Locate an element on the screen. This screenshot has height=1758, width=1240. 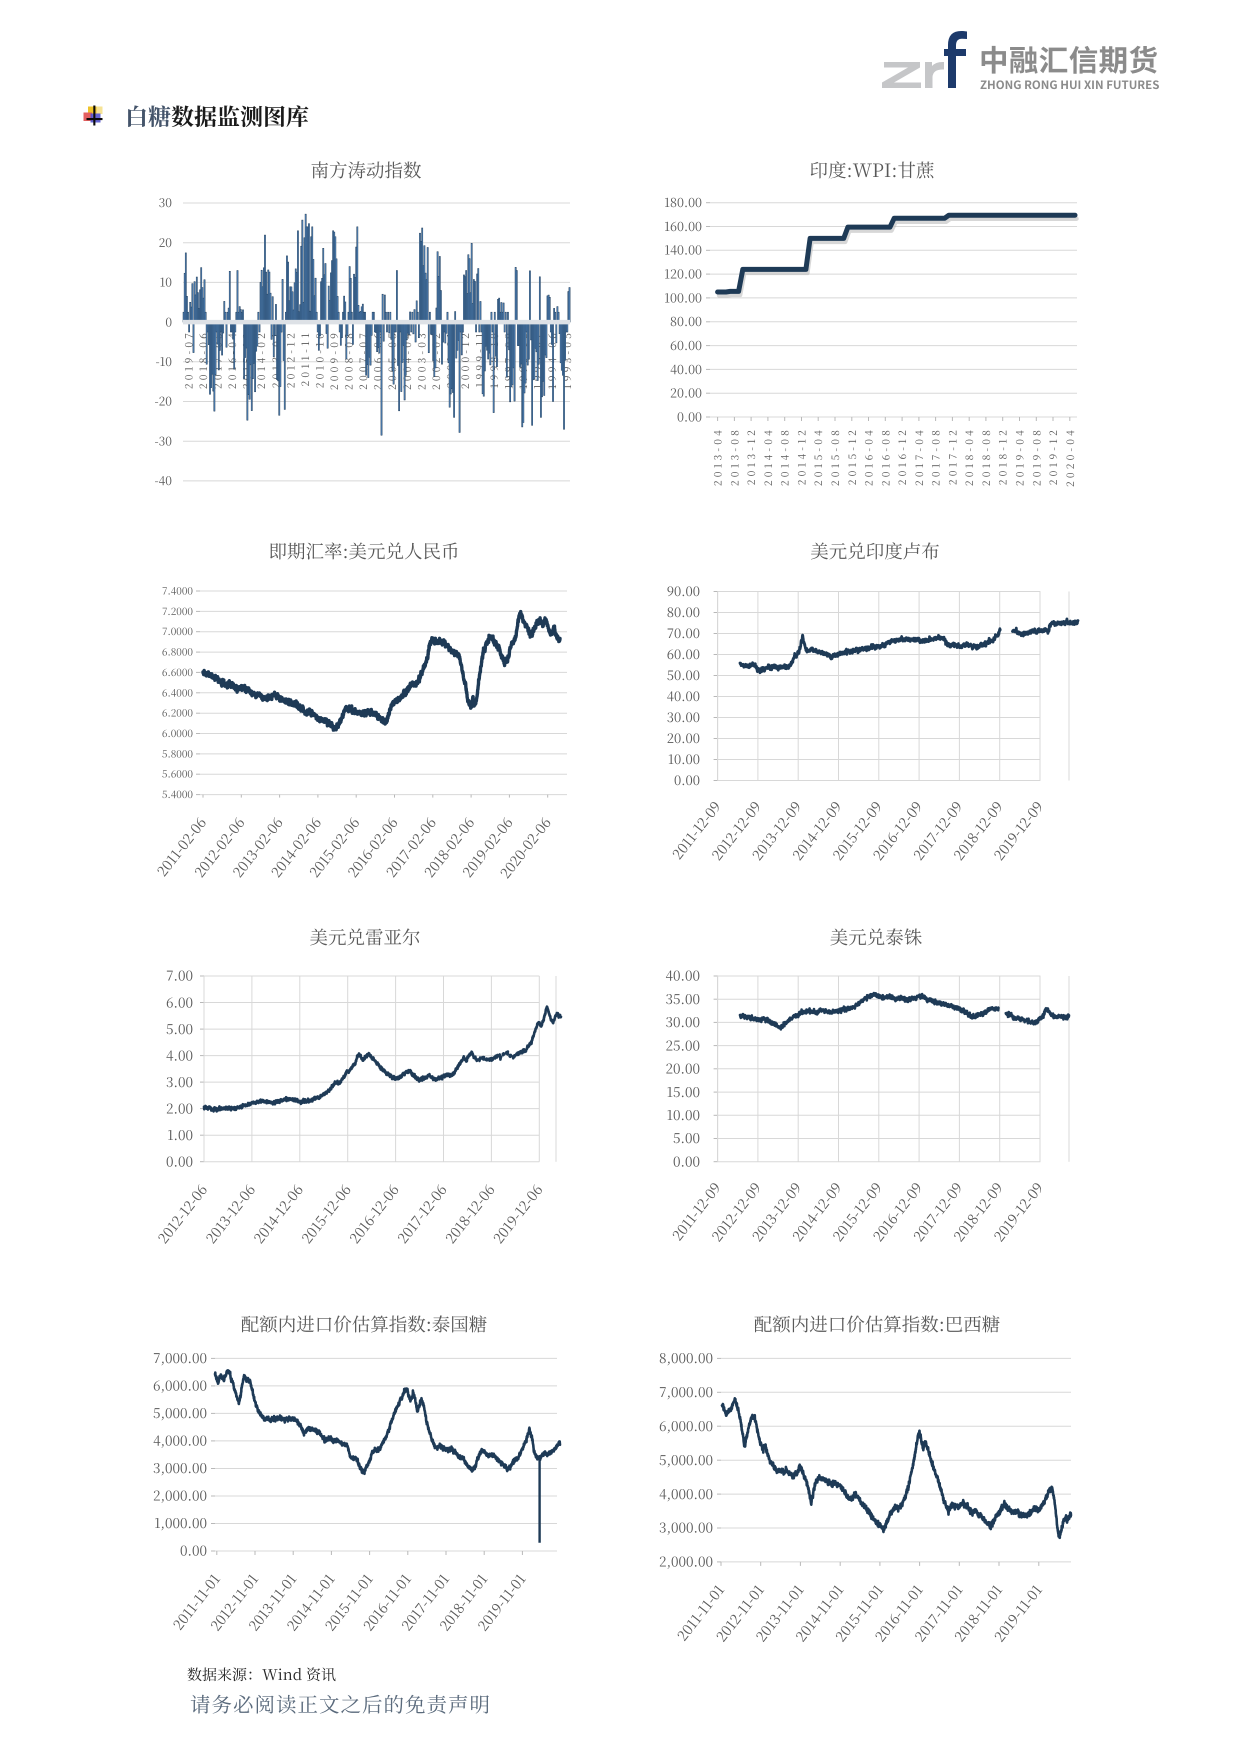
svg-text: 美元兑雷亚尔 is located at coordinates (365, 937).